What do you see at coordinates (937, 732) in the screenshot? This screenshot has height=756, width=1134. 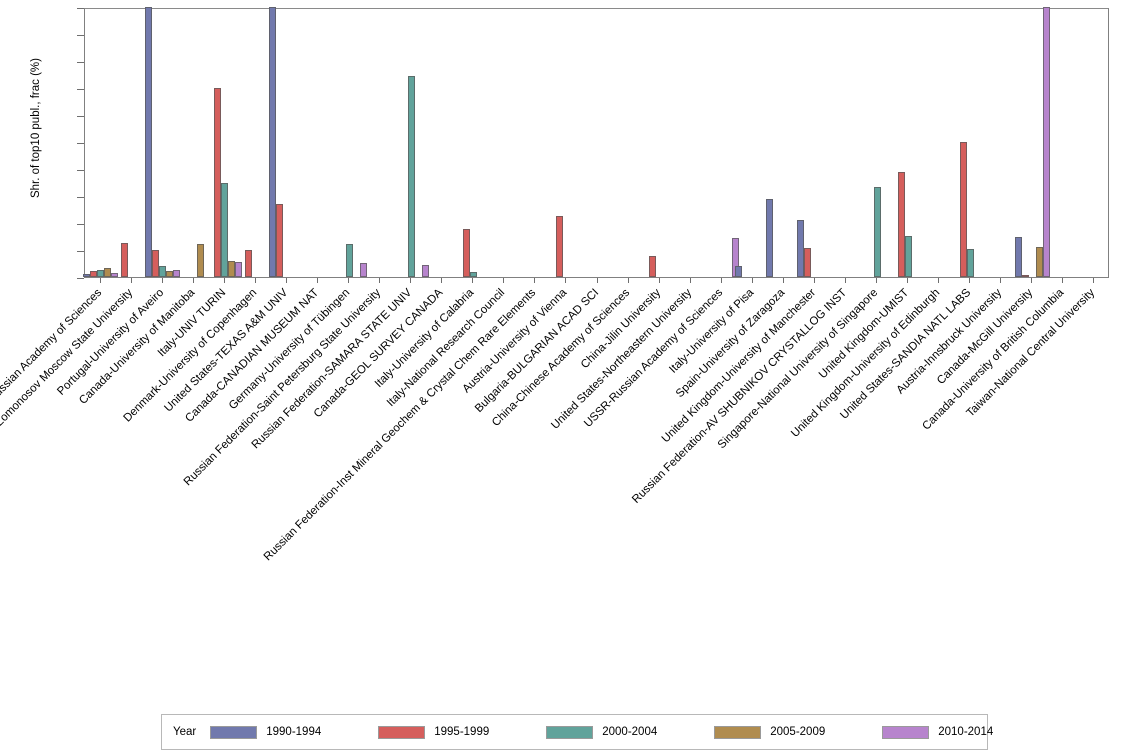 I see `legend-item: 2010-2014` at bounding box center [937, 732].